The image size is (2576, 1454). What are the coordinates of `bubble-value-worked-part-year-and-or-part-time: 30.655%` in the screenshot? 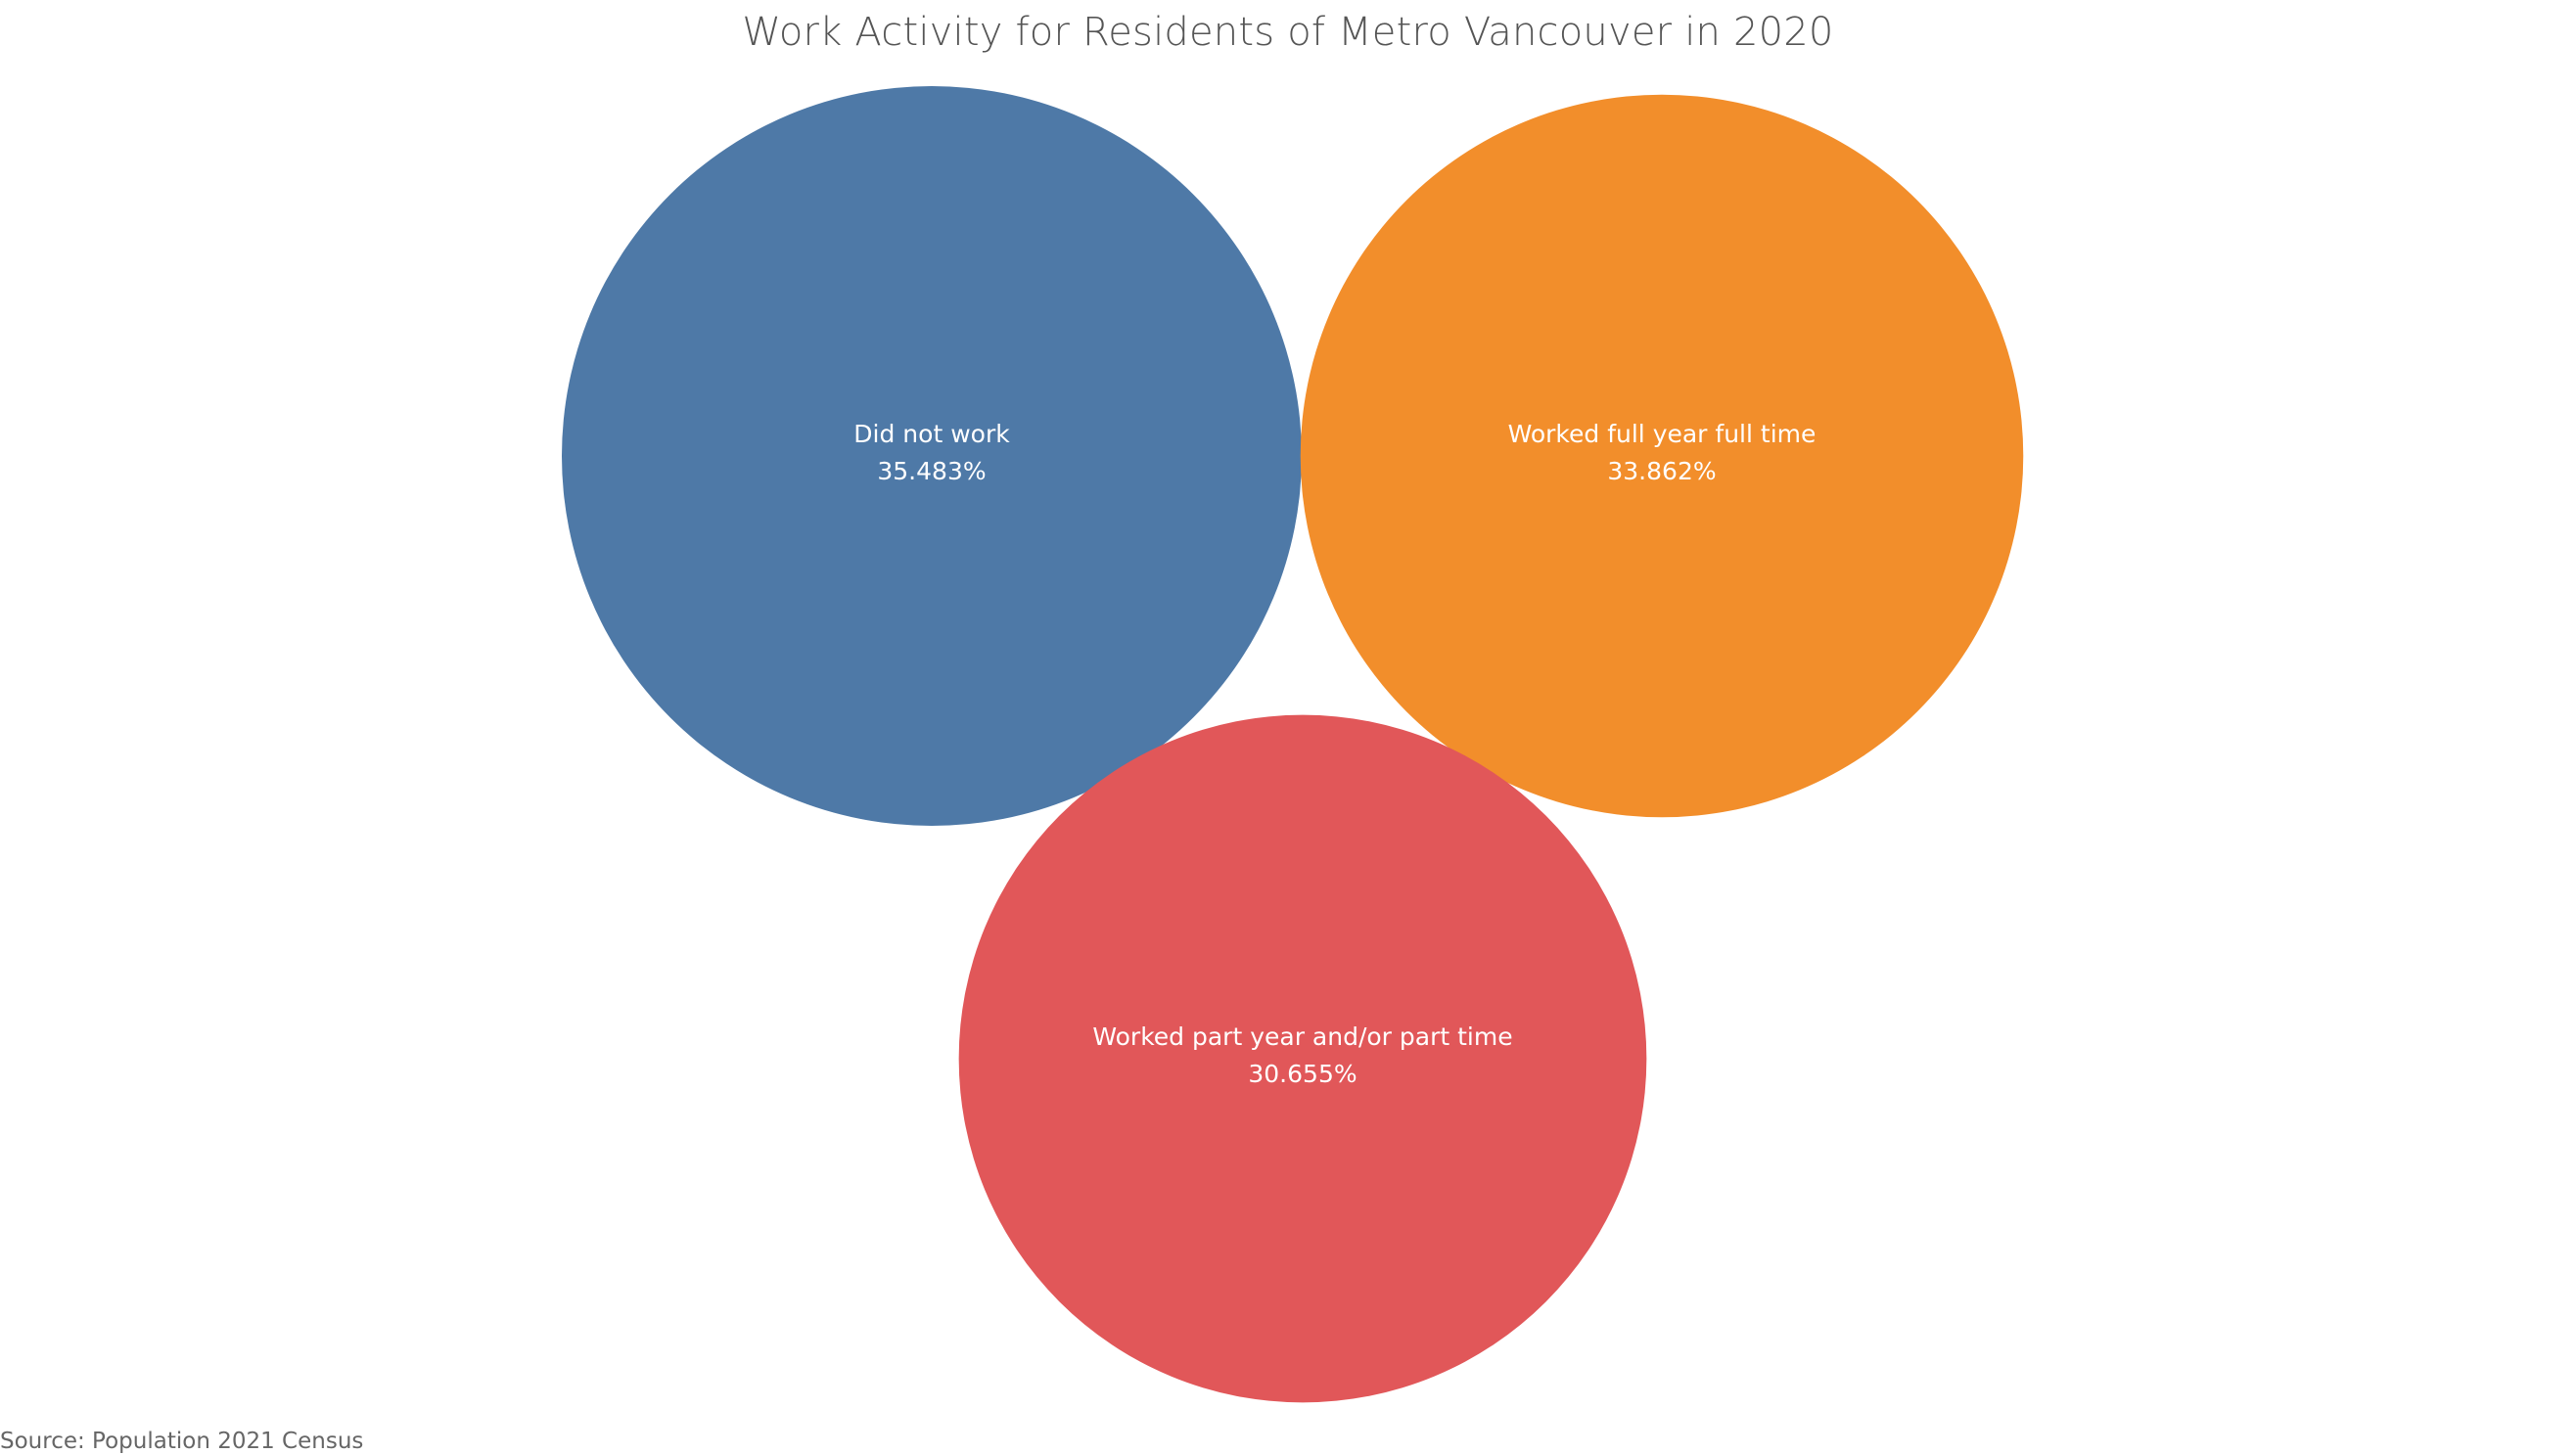 It's located at (1302, 1074).